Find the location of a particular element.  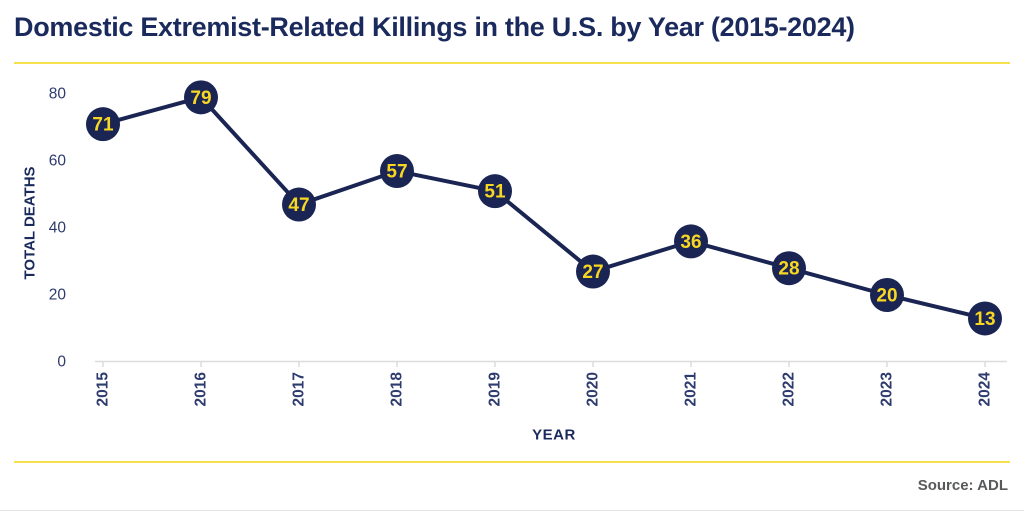

x-tick-label: 2015 is located at coordinates (103, 389).